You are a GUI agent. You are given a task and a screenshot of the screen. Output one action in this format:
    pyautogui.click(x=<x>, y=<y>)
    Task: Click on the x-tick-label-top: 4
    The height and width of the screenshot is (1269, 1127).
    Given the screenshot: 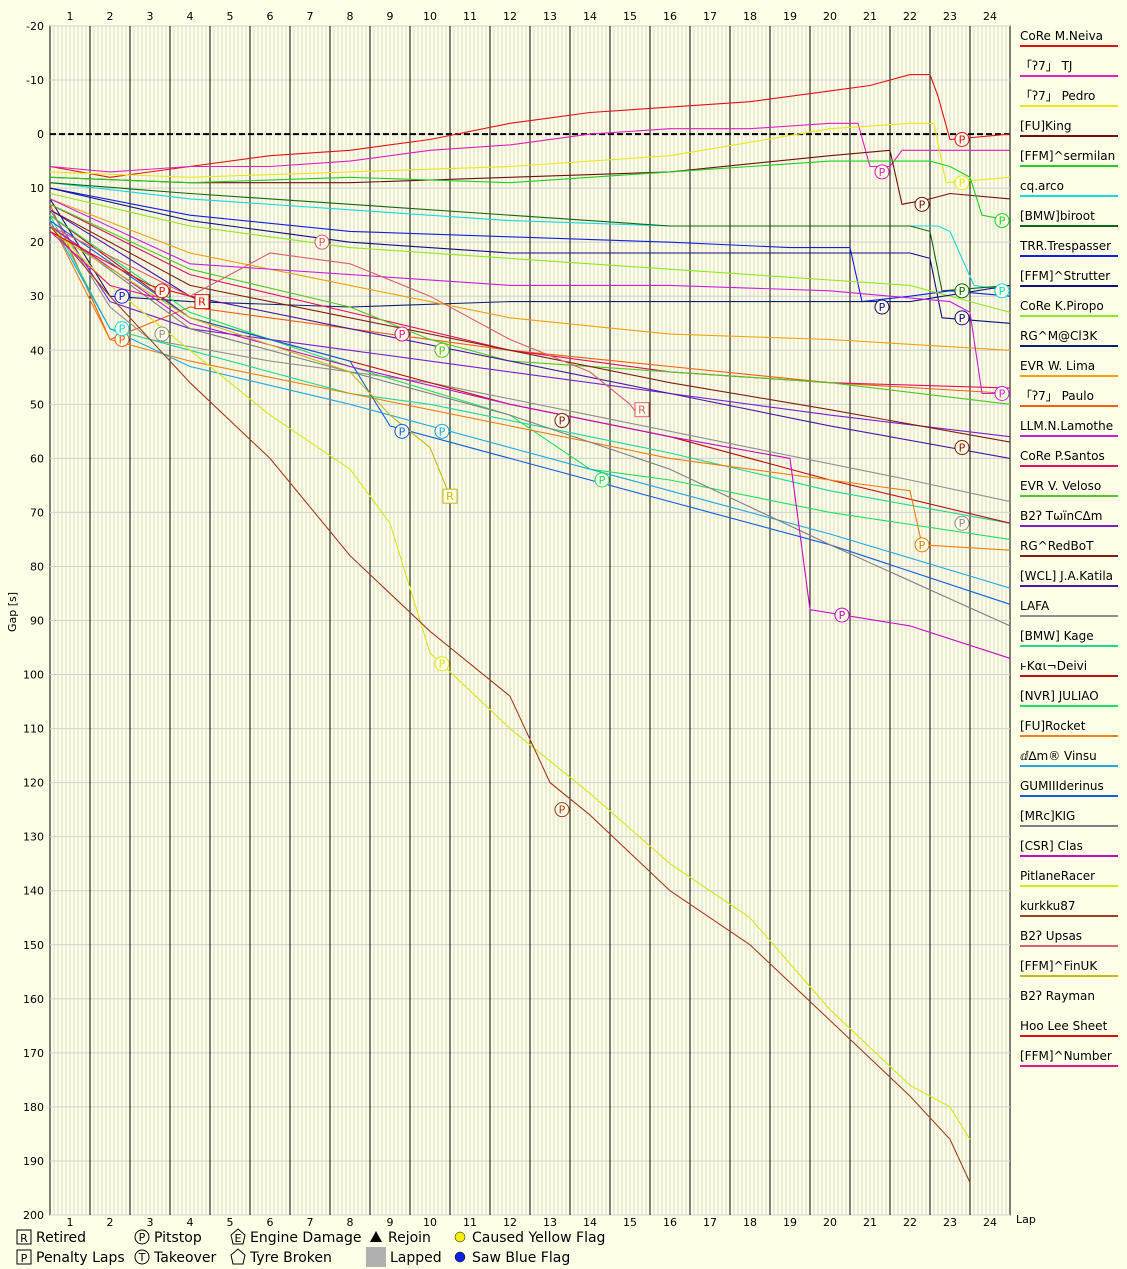 What is the action you would take?
    pyautogui.click(x=190, y=16)
    